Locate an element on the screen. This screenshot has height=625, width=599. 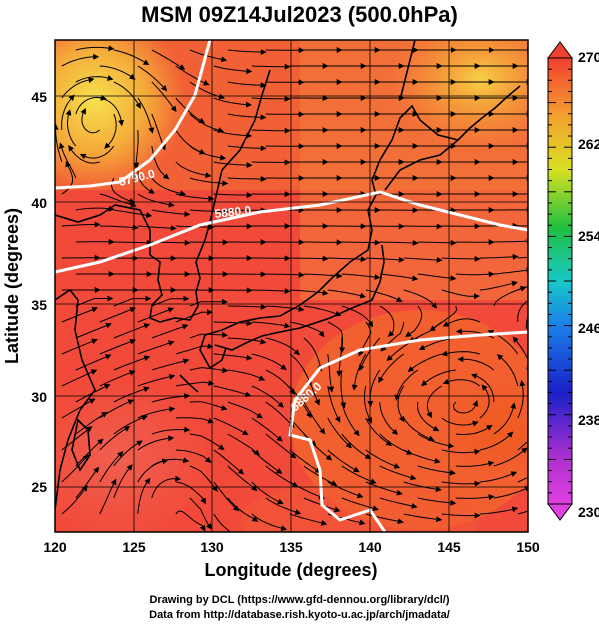
colorbar-tick-label: 254 is located at coordinates (588, 236).